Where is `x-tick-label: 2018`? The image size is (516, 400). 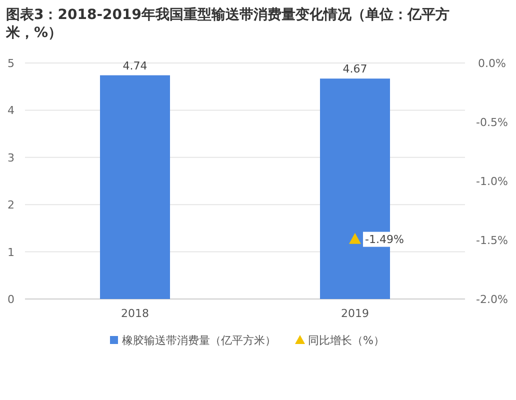 x-tick-label: 2018 is located at coordinates (135, 313).